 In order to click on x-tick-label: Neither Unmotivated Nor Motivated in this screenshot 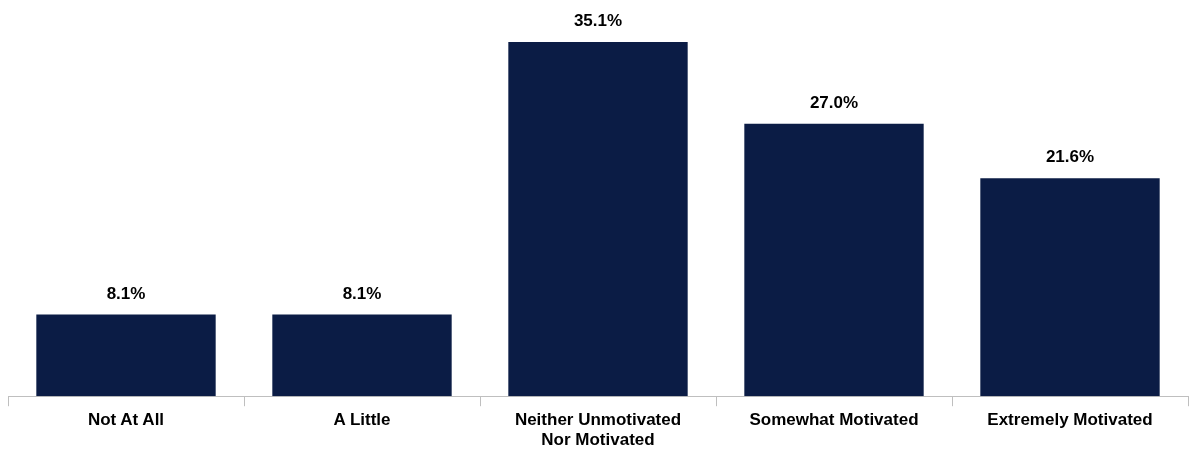, I will do `click(598, 430)`.